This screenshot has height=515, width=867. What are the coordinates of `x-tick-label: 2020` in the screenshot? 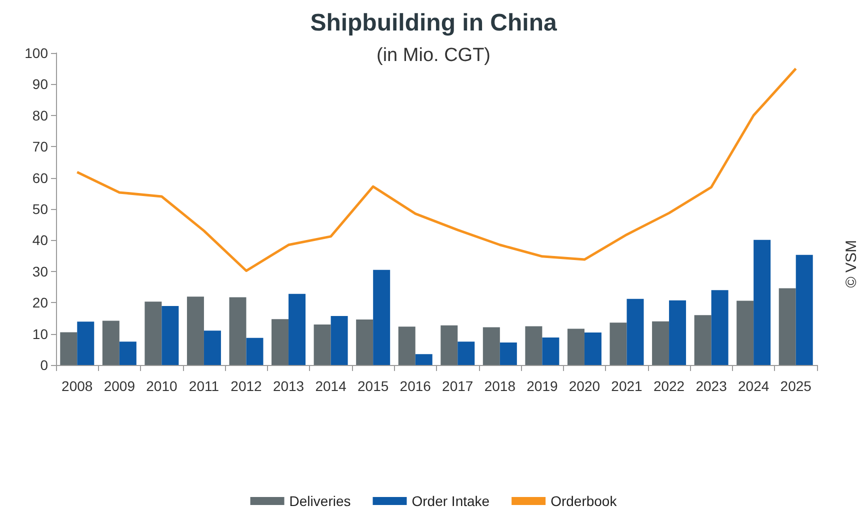 It's located at (584, 386).